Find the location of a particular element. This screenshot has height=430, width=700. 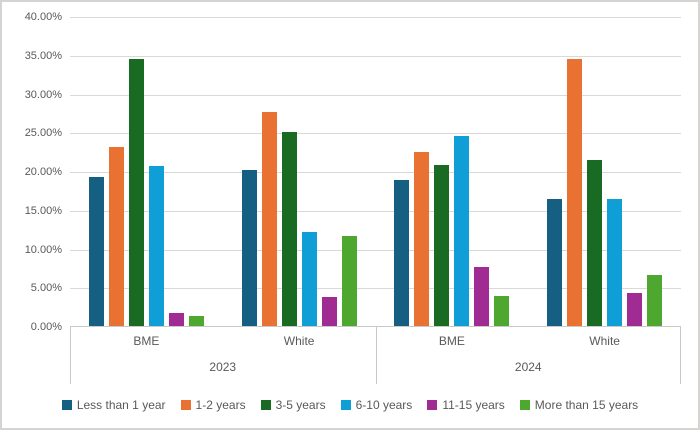

group-label-2024: 2024 is located at coordinates (528, 367).